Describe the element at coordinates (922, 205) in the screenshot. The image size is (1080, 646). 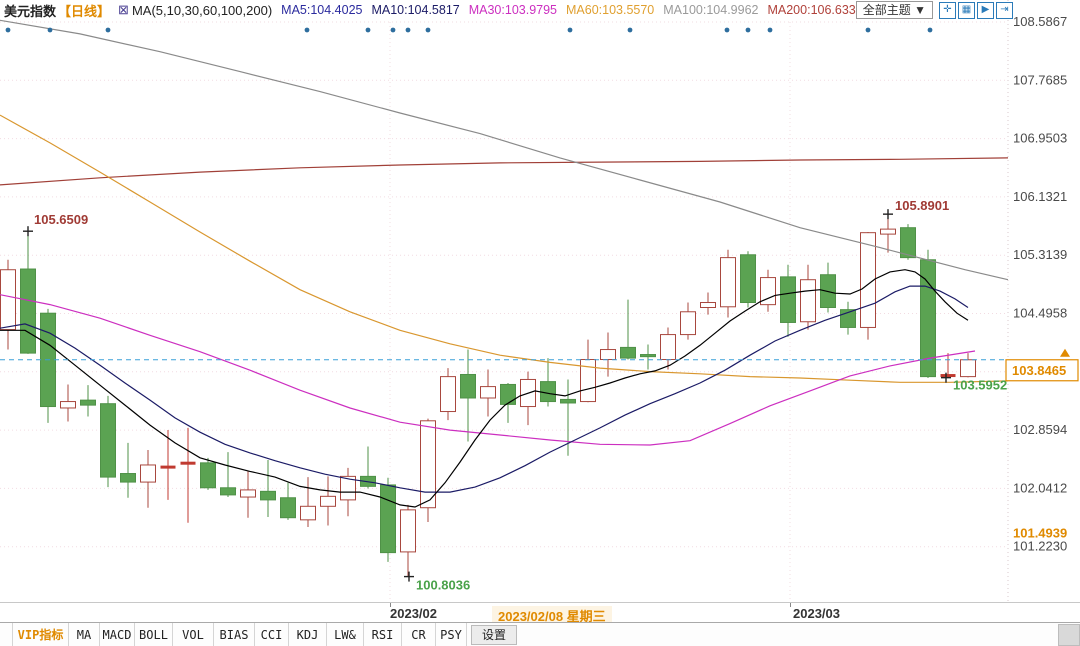
I see `price-annotation: 105.8901` at that location.